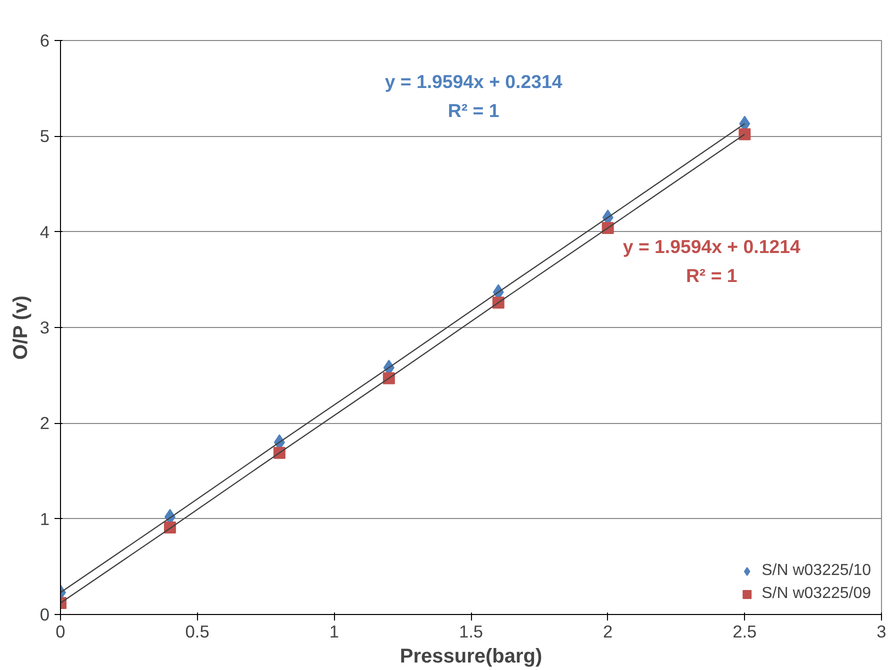  I want to click on x-tick-label: 0, so click(61, 632).